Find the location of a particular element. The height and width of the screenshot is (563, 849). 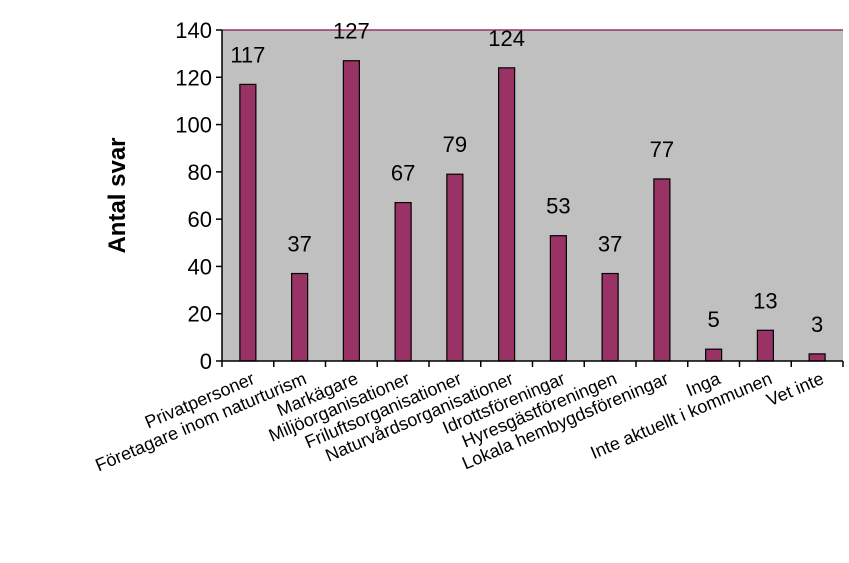

y-axis-label: Antal svar is located at coordinates (117, 195).